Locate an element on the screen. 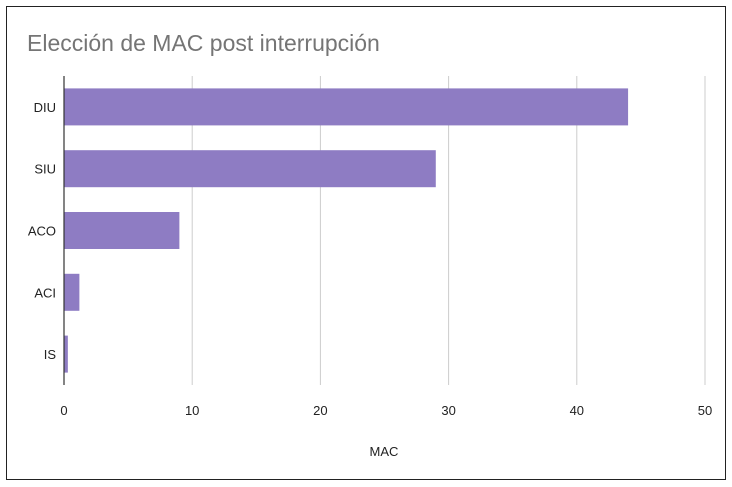 The image size is (732, 487). x-tick-0: 0 is located at coordinates (63, 410).